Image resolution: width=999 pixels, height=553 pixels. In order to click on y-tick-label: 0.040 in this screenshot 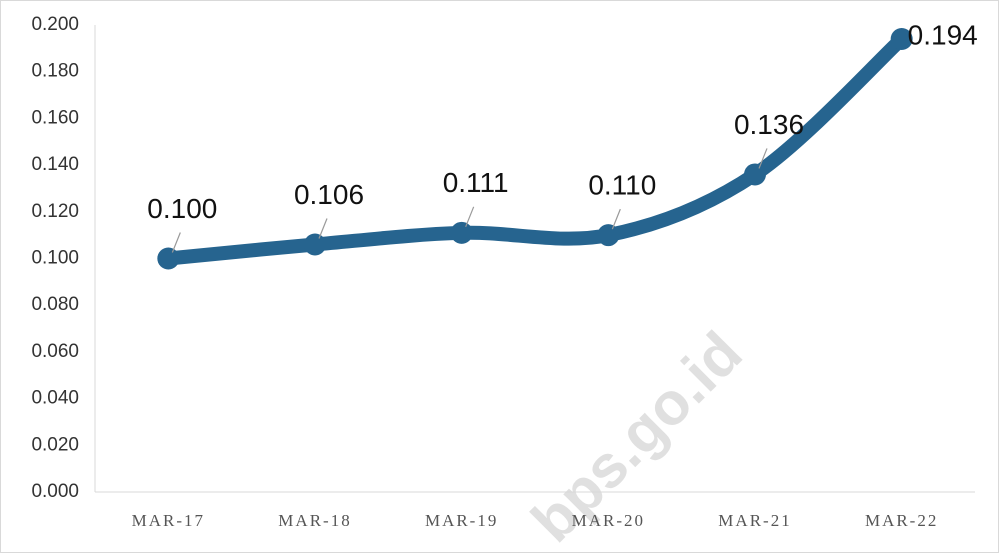, I will do `click(55, 398)`.